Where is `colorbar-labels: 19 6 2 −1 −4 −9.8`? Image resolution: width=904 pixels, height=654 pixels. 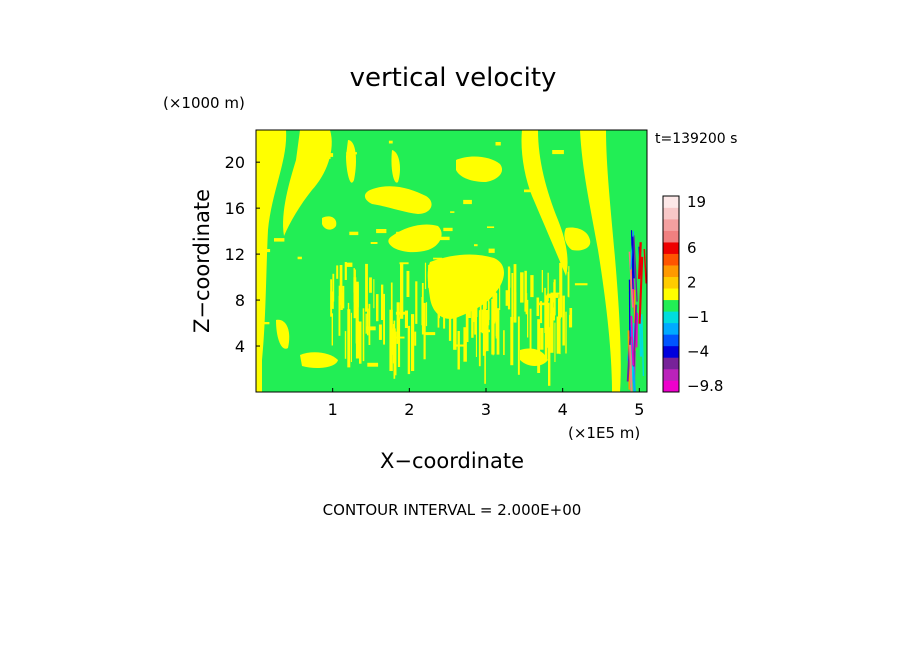 colorbar-labels: 19 6 2 −1 −4 −9.8 is located at coordinates (705, 294).